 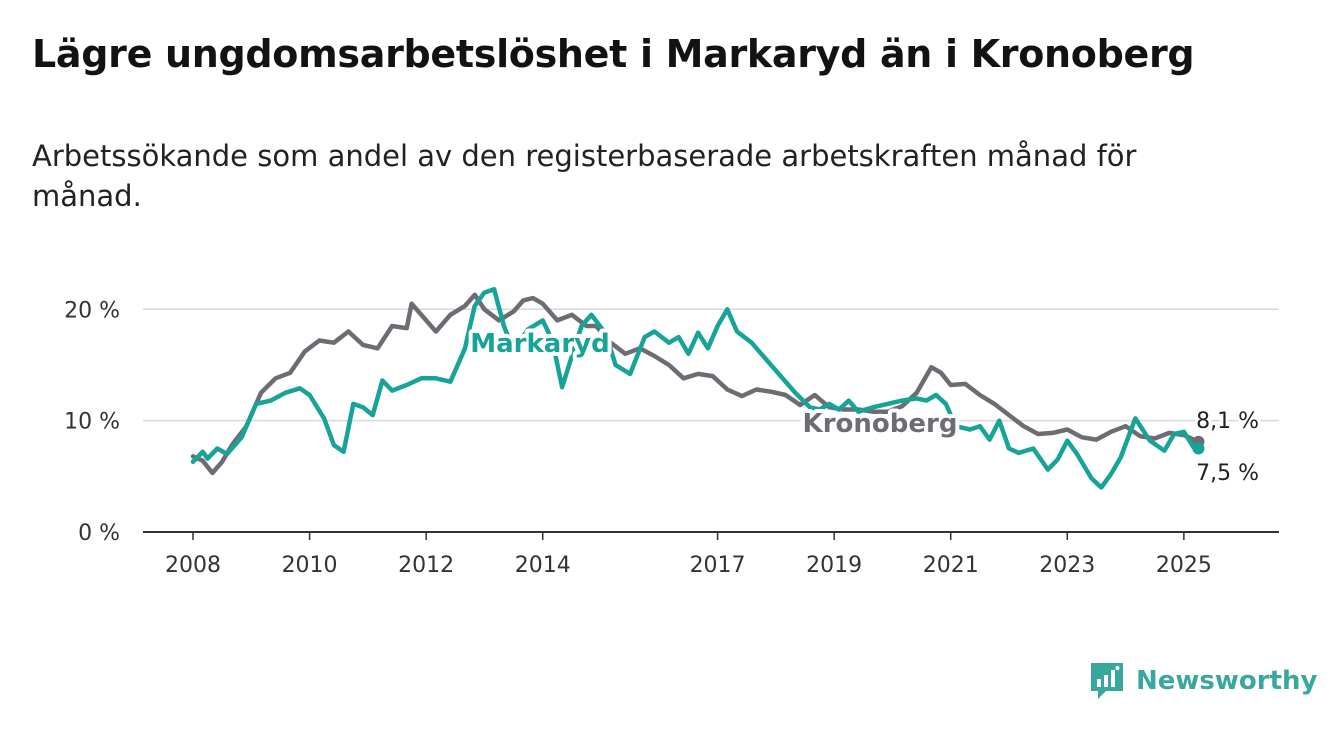 I want to click on x-tick-label: 2023, so click(x=1067, y=565).